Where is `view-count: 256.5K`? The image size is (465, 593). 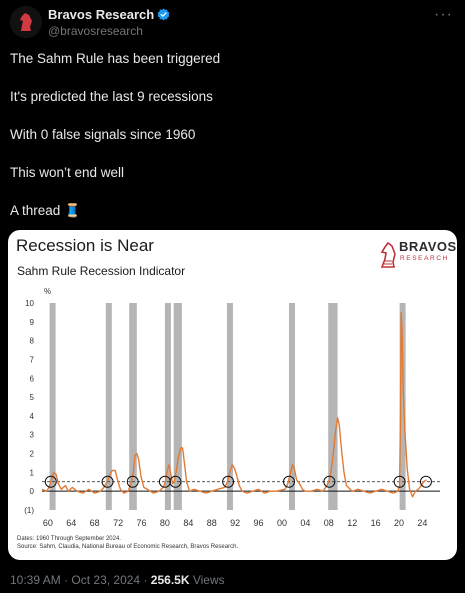 view-count: 256.5K is located at coordinates (170, 580).